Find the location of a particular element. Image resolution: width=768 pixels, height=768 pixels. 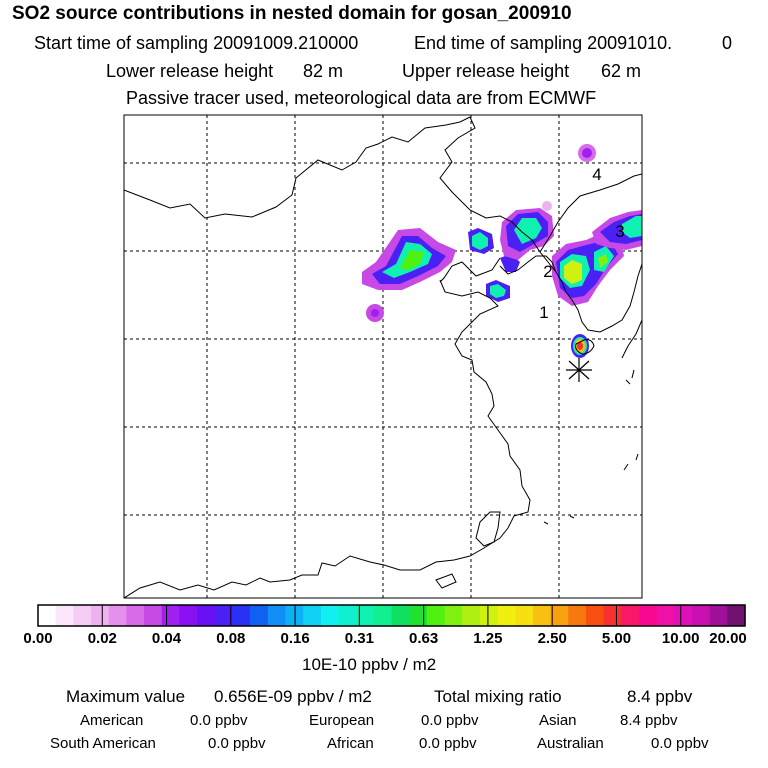

total-mixing-ratio-value: 8.4 ppbv is located at coordinates (660, 696).